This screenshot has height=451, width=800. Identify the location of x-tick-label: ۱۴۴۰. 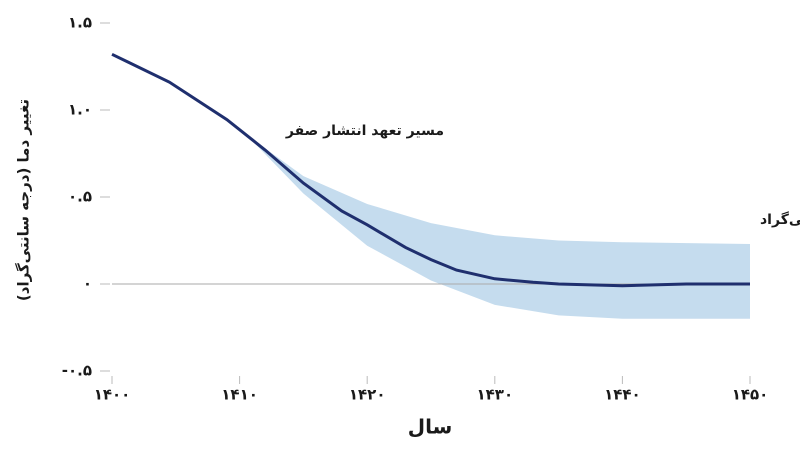
(622, 395).